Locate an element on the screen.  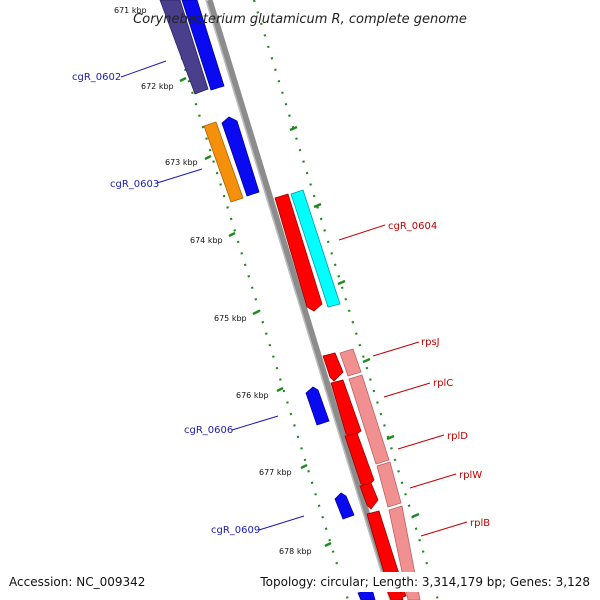
feature-cgR_0603-blue is located at coordinates (240, 156).